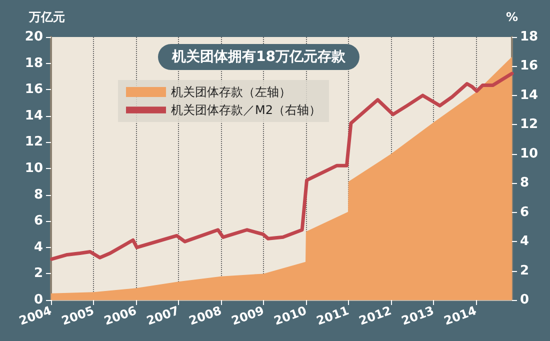 Image resolution: width=550 pixels, height=341 pixels. What do you see at coordinates (33, 116) in the screenshot?
I see `y-tick-label: 14` at bounding box center [33, 116].